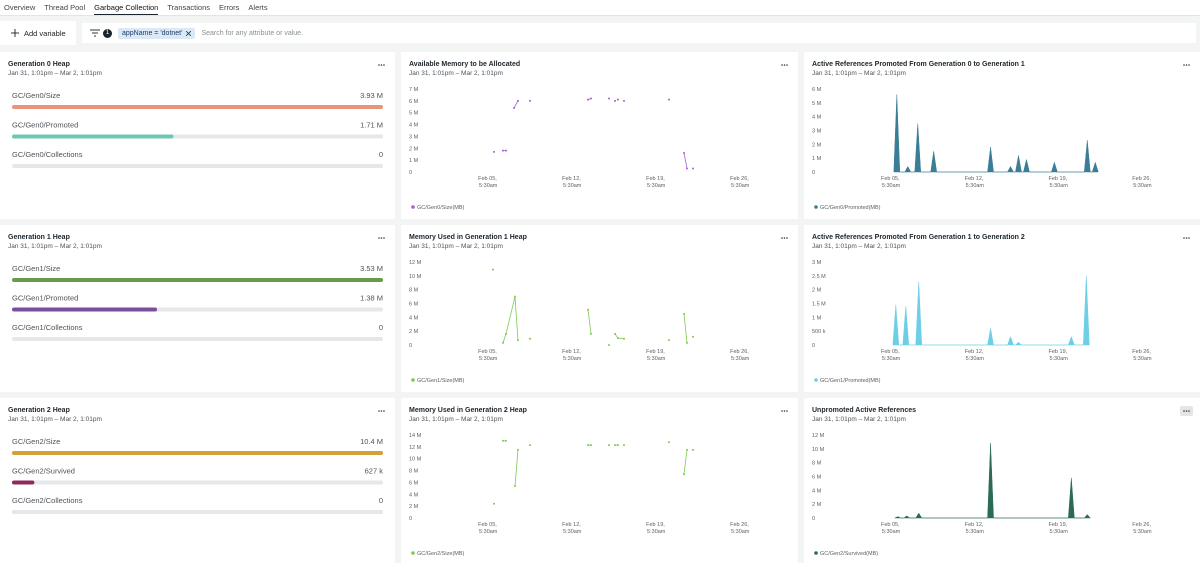 The width and height of the screenshot is (1200, 563). Describe the element at coordinates (464, 64) in the screenshot. I see `panel-title: Available Memory to be Allocated` at that location.